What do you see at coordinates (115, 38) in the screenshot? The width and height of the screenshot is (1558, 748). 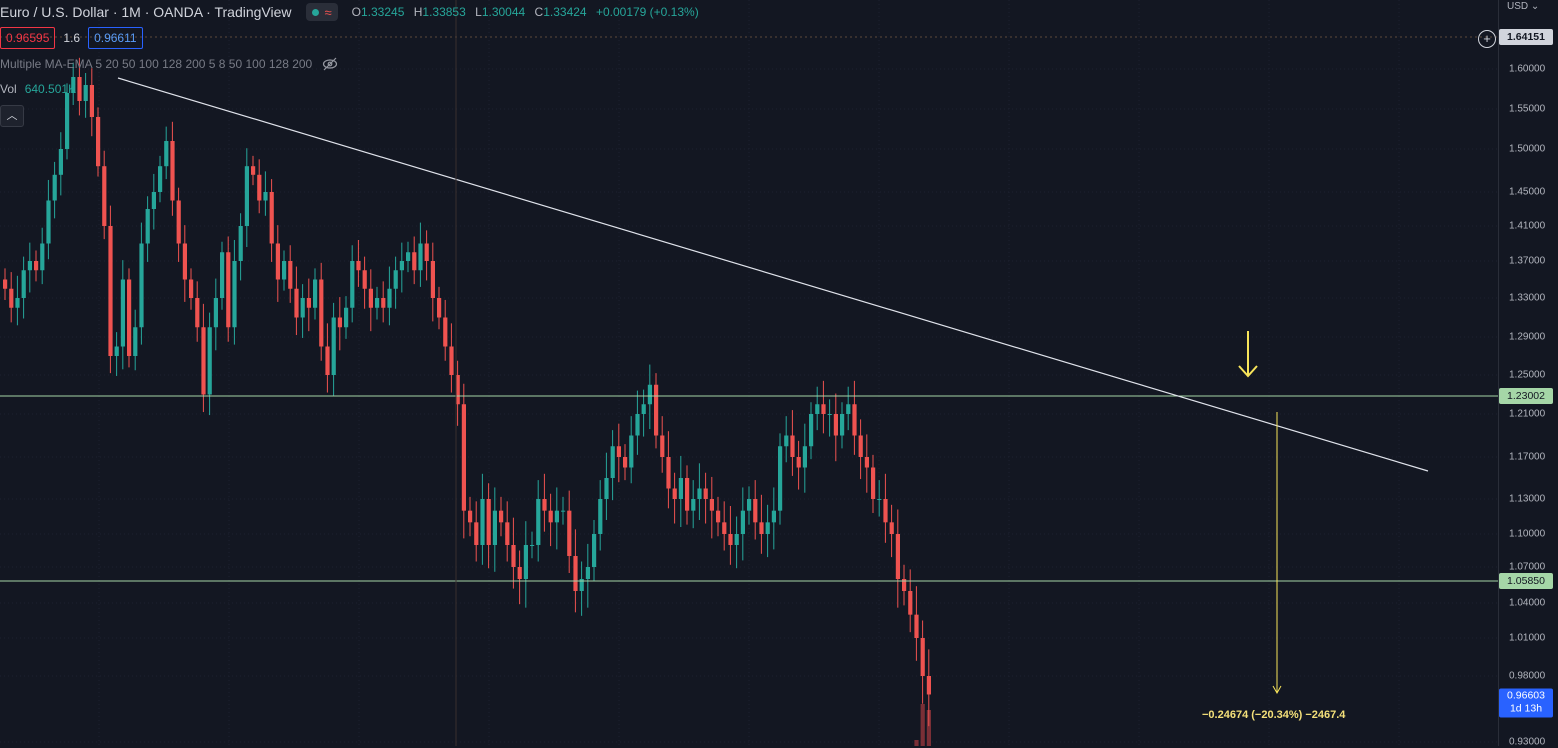 I see `buy-button: 0.96611` at bounding box center [115, 38].